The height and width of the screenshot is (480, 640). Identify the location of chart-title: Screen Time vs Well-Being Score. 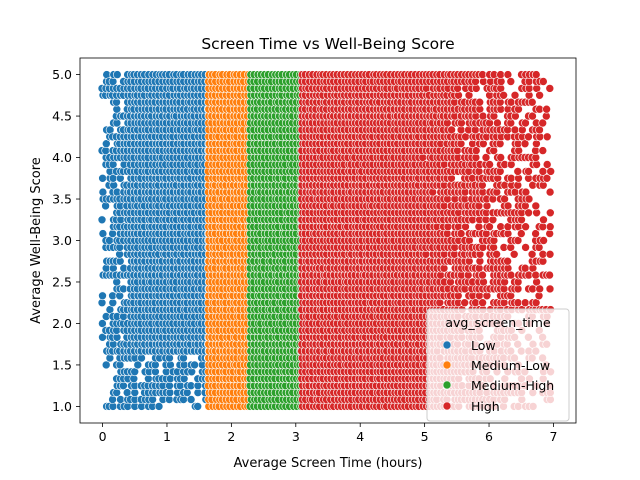
(327, 44).